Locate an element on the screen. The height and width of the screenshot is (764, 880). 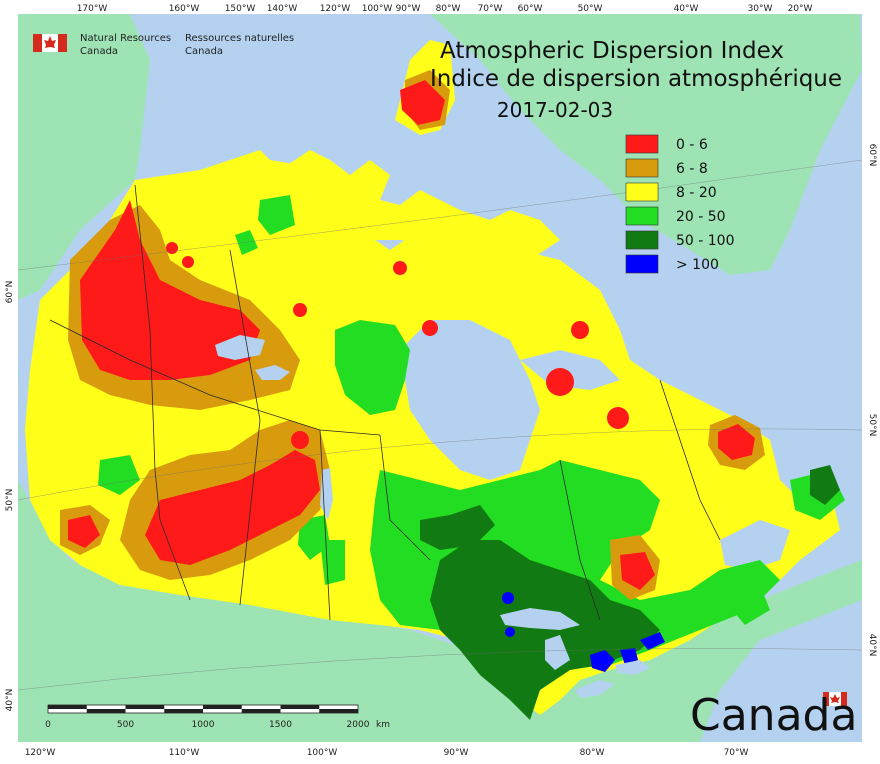
zone-over-100-spot is located at coordinates (510, 632).